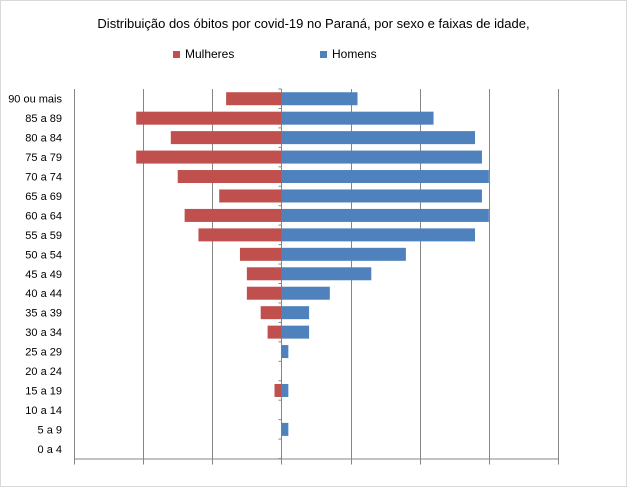 This screenshot has height=487, width=627. What do you see at coordinates (43, 139) in the screenshot?
I see `category-label: 80 a 84` at bounding box center [43, 139].